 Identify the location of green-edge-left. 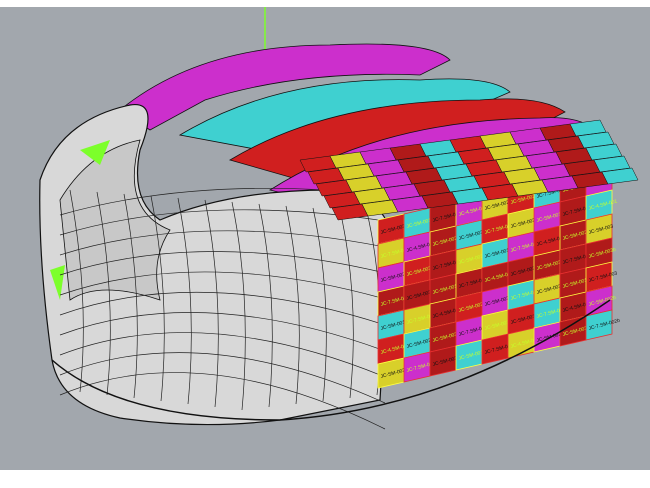
(95, 152).